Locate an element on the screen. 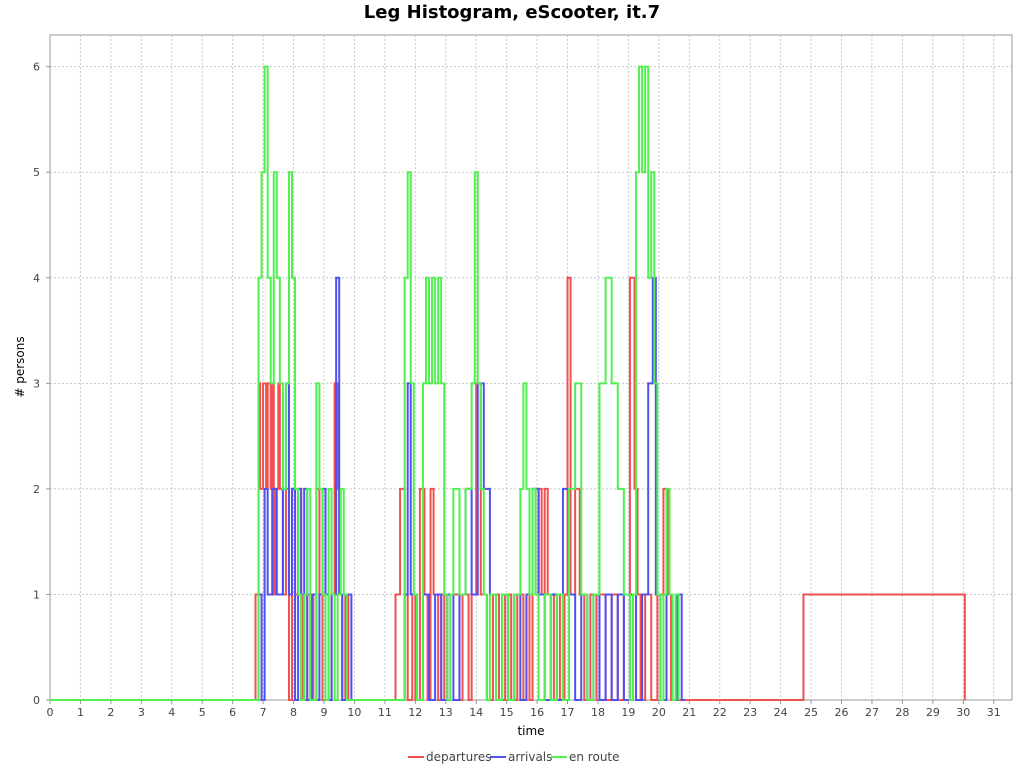  legend-label-arrivals: arrivals is located at coordinates (530, 757).